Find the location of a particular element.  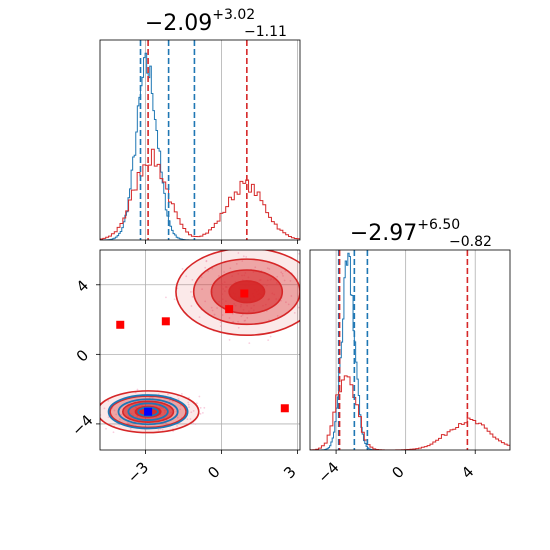

tick-label: −4 is located at coordinates (328, 472).